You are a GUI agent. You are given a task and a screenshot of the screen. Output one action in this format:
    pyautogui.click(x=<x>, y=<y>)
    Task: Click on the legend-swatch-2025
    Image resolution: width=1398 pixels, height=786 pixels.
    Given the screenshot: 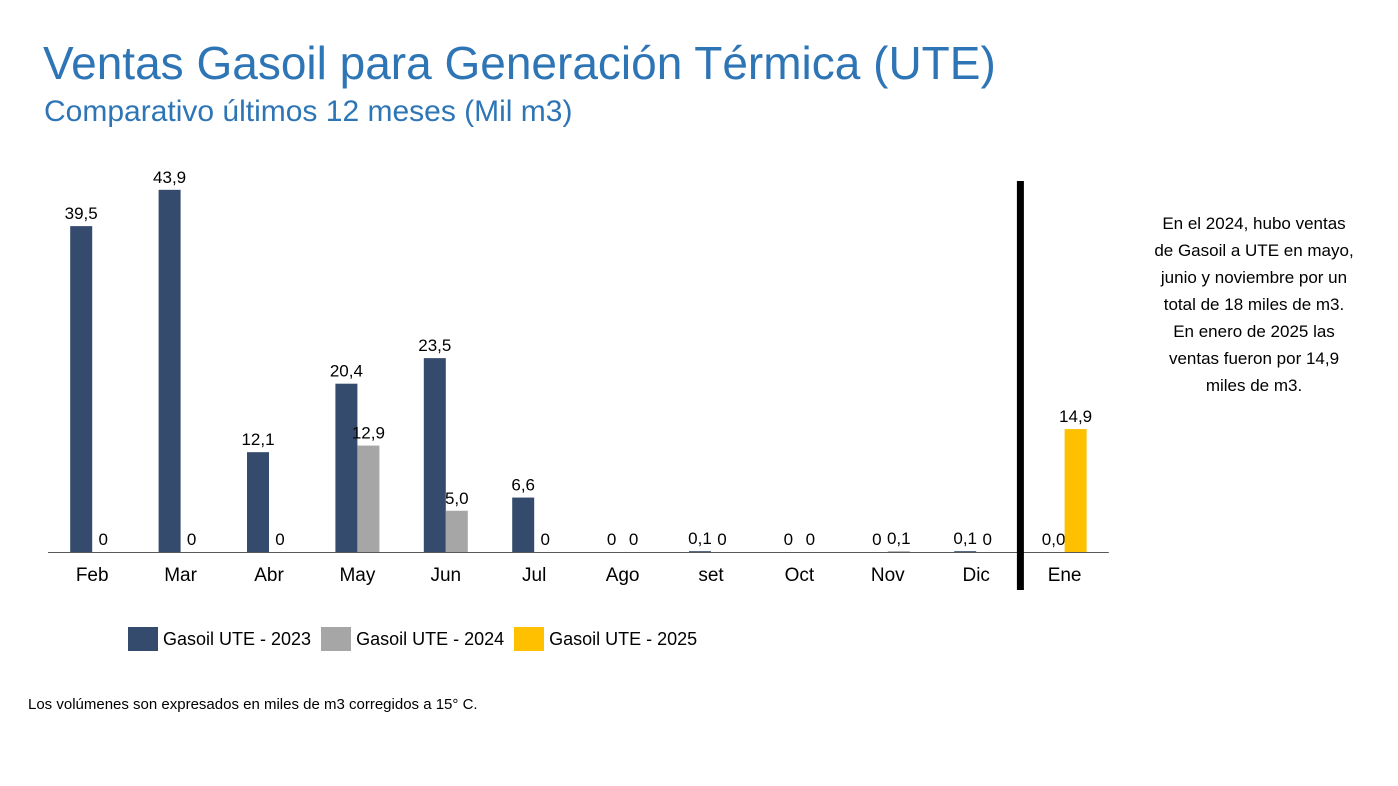 What is the action you would take?
    pyautogui.click(x=529, y=639)
    